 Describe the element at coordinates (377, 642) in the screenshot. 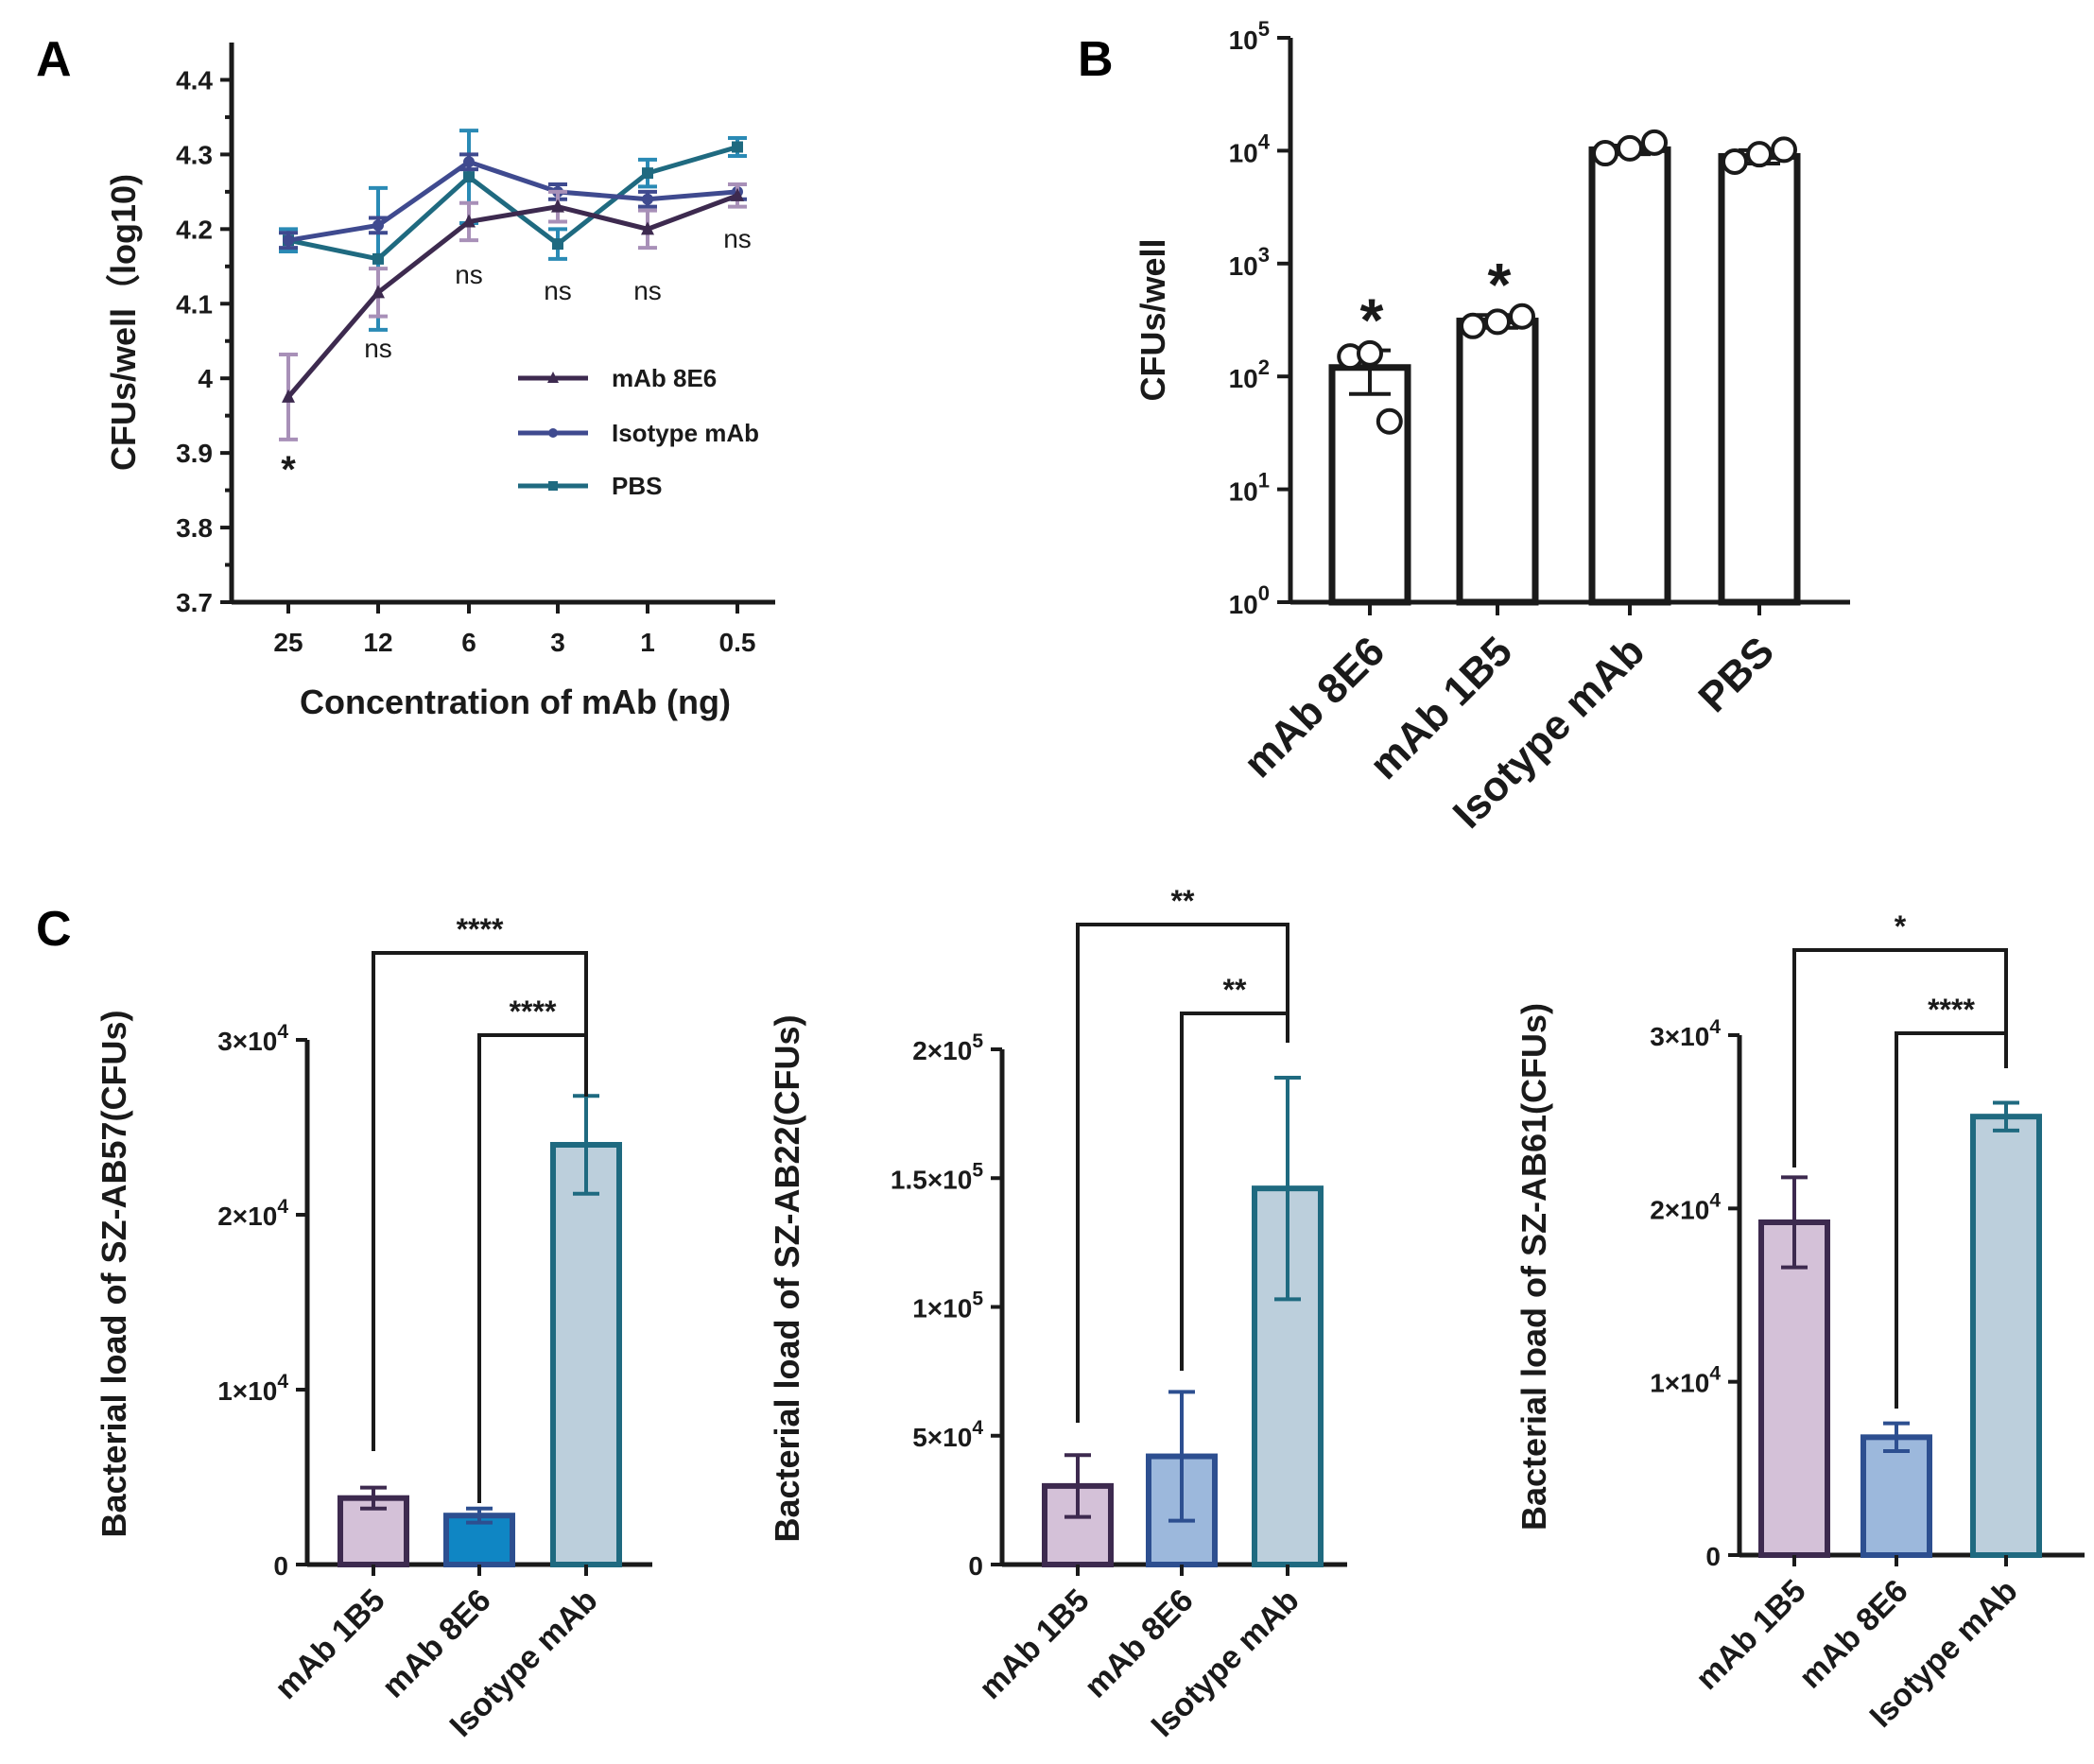

I see `x-tick-label-a: 12` at that location.